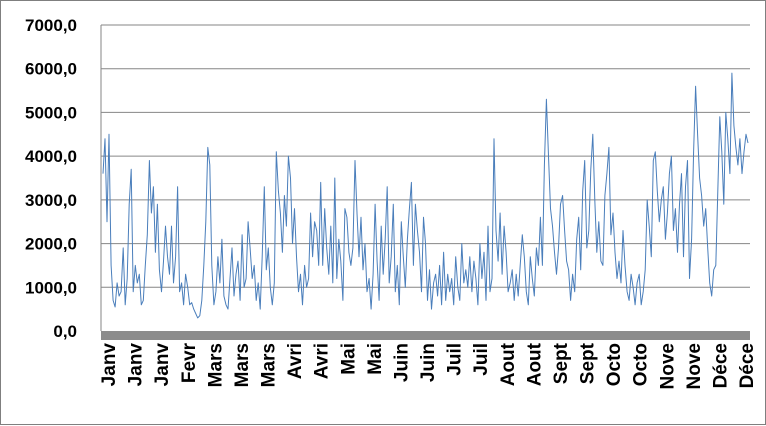 Image resolution: width=766 pixels, height=426 pixels. I want to click on y-tick-label: 4000,0, so click(51, 156).